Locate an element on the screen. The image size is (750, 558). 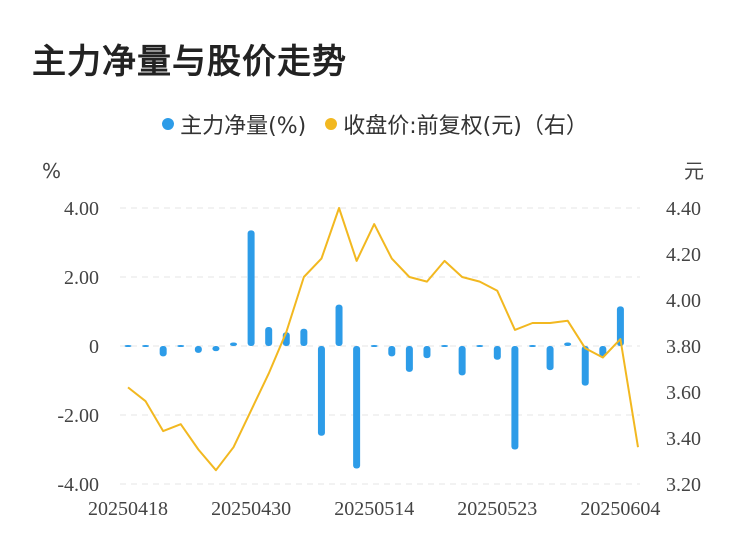
left-axis-unit: % is located at coordinates (51, 171).